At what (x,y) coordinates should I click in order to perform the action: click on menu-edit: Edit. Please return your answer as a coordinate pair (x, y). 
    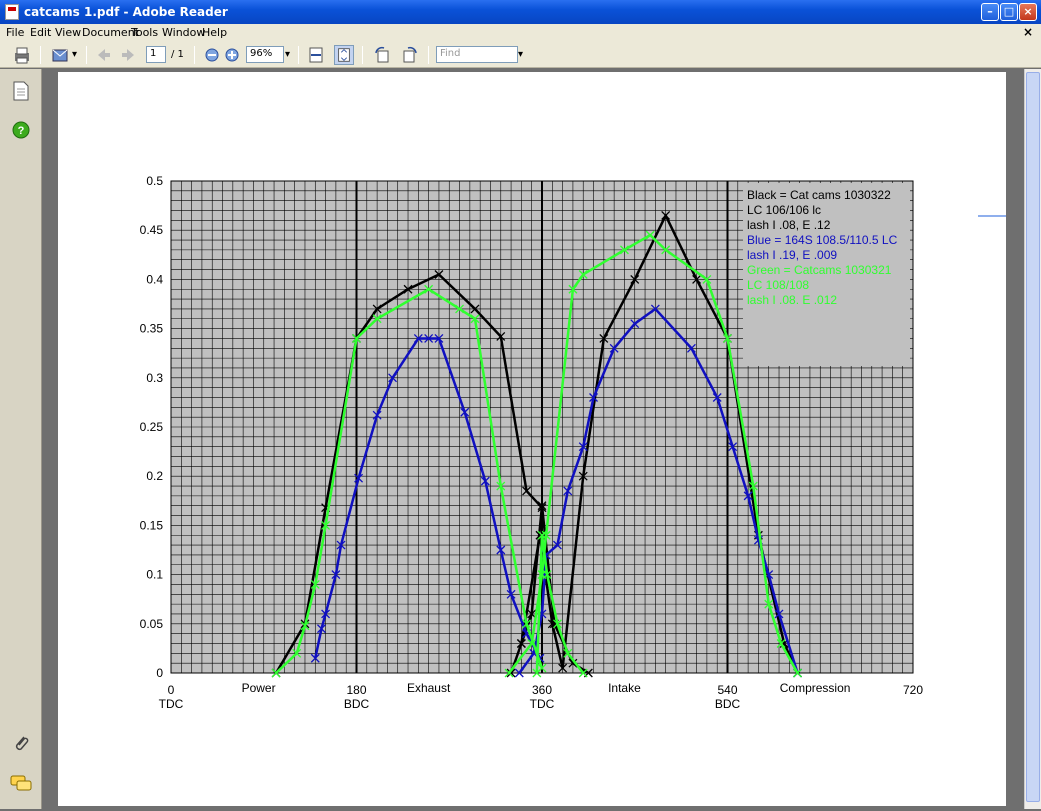
    Looking at the image, I should click on (41, 32).